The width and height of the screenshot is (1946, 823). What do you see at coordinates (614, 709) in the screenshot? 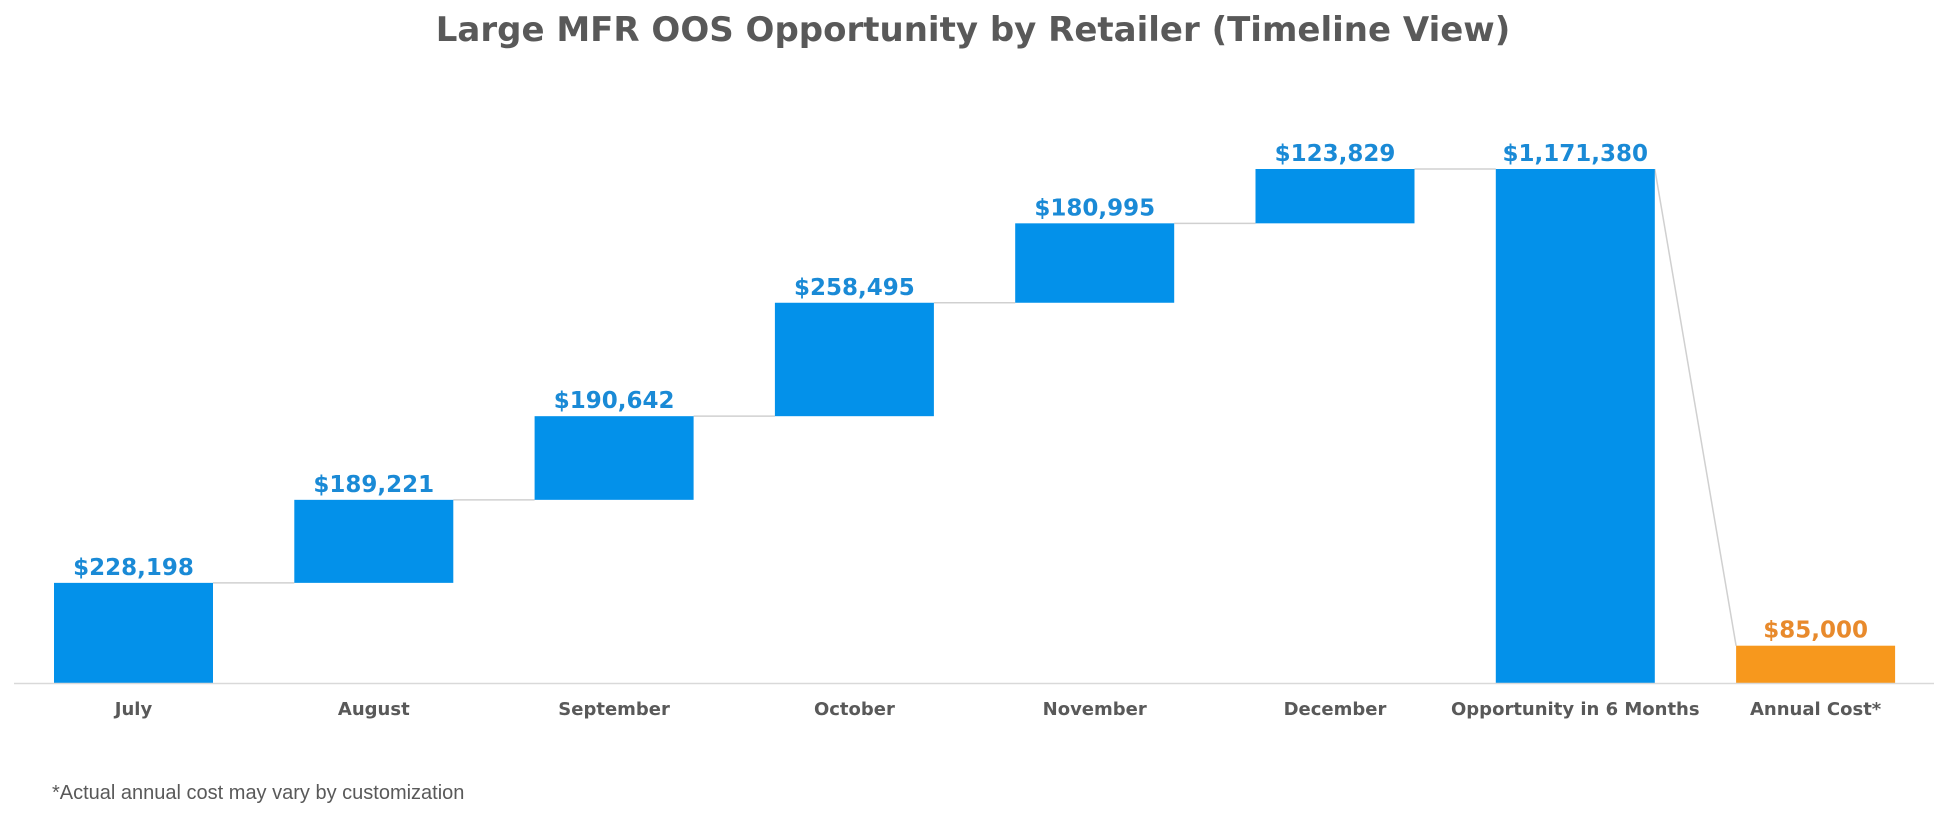
I see `x-tick-label: September` at bounding box center [614, 709].